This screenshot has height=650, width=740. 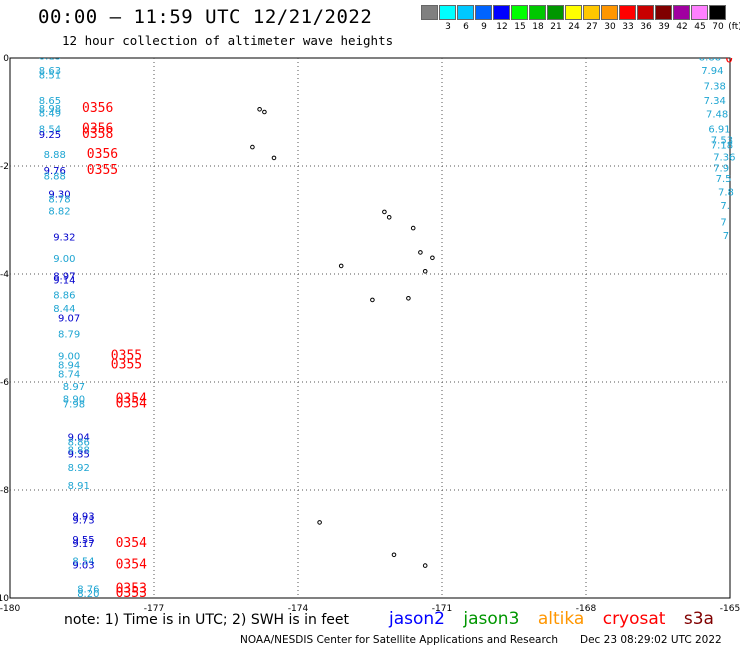 I want to click on wave-height-value: 9.93, so click(x=83, y=517).